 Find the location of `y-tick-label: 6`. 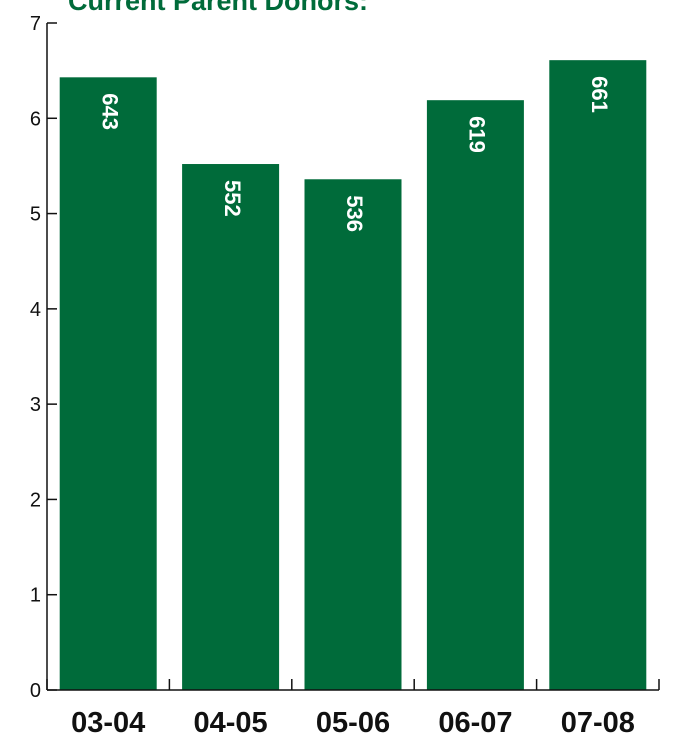

y-tick-label: 6 is located at coordinates (35, 119).